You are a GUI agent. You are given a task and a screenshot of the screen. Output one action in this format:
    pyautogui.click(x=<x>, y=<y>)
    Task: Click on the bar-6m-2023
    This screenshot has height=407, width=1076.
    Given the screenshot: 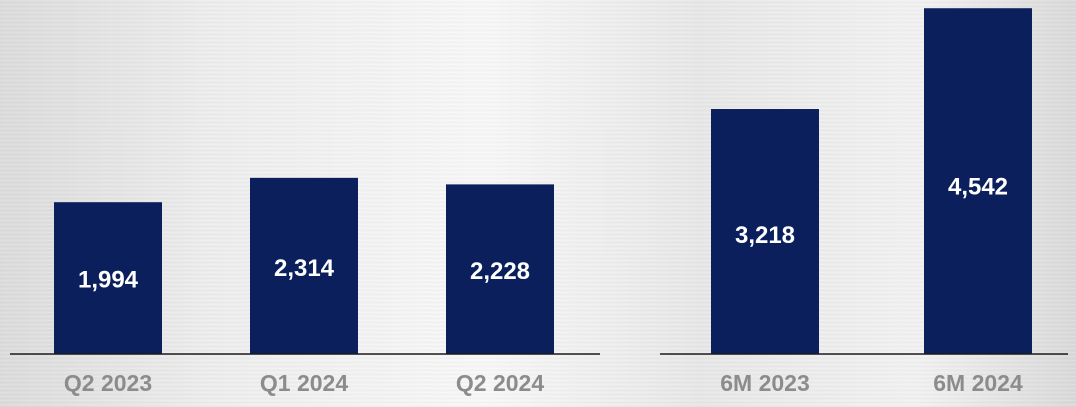 What is the action you would take?
    pyautogui.click(x=765, y=231)
    